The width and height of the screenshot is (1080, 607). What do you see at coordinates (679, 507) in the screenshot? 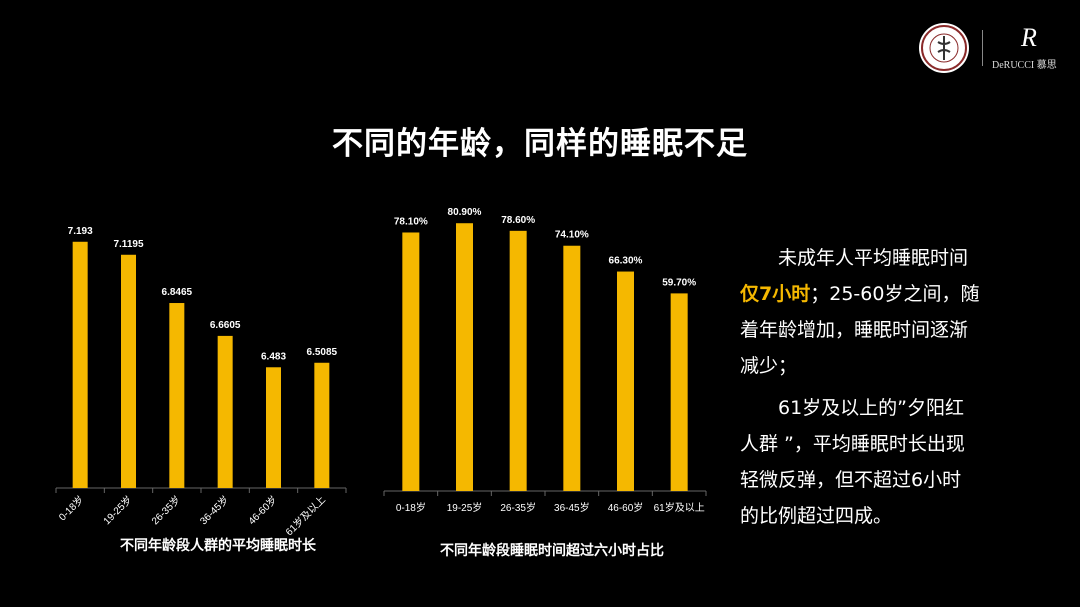
I see `x-tick-label: 61岁及以上` at bounding box center [679, 507].